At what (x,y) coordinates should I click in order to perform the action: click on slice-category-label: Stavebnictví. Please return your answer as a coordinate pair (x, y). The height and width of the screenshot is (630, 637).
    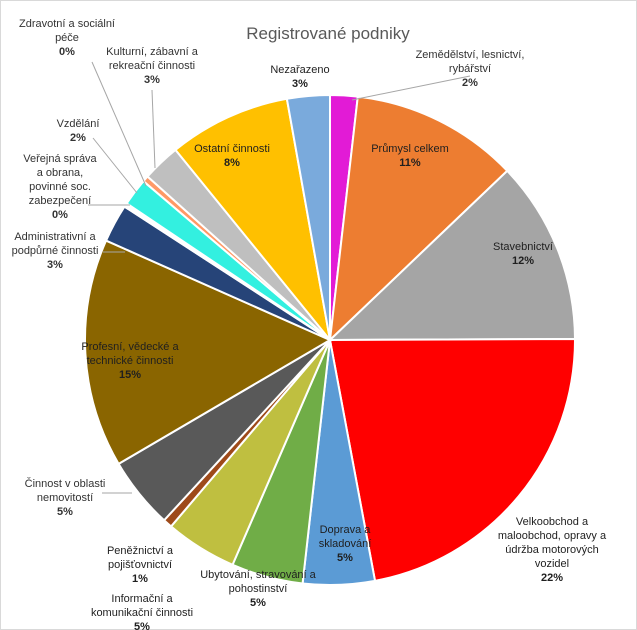
    Looking at the image, I should click on (523, 247).